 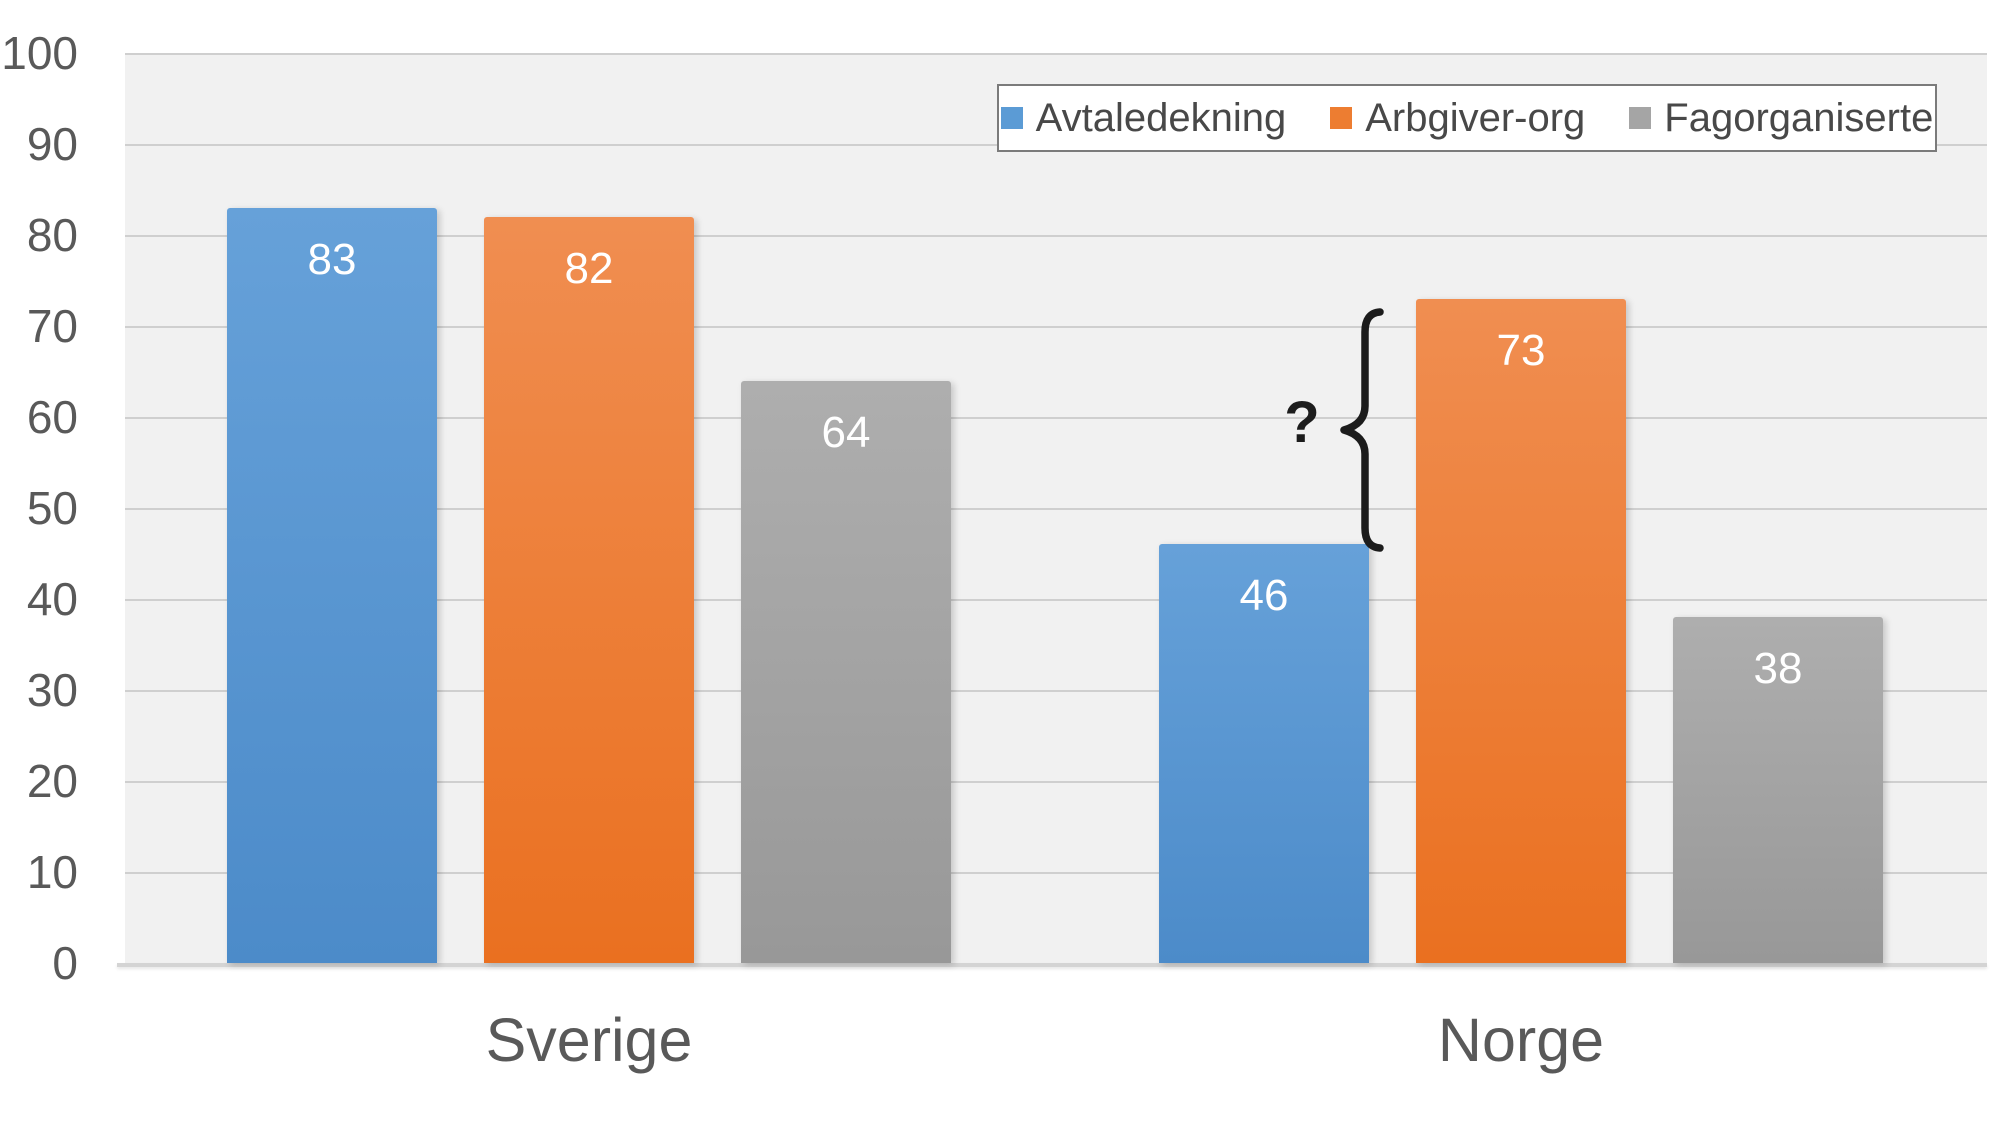 I want to click on legend-item-avtaledekning: Avtaledekning, so click(x=1143, y=118).